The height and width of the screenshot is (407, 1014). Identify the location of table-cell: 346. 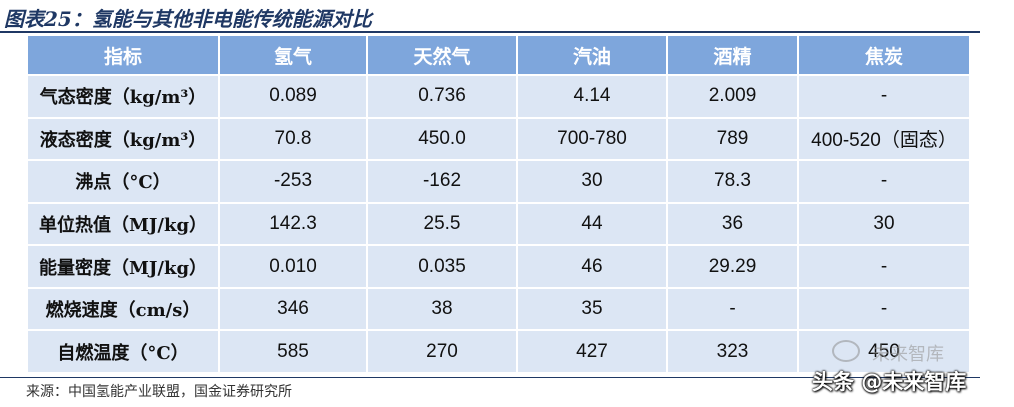
(293, 309).